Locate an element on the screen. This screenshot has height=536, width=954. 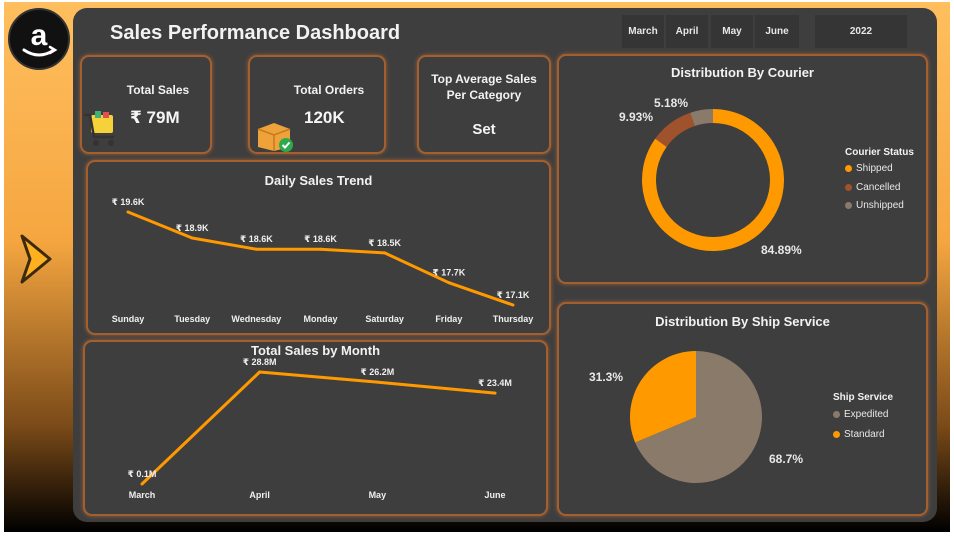
slice-standard is located at coordinates (663, 397).